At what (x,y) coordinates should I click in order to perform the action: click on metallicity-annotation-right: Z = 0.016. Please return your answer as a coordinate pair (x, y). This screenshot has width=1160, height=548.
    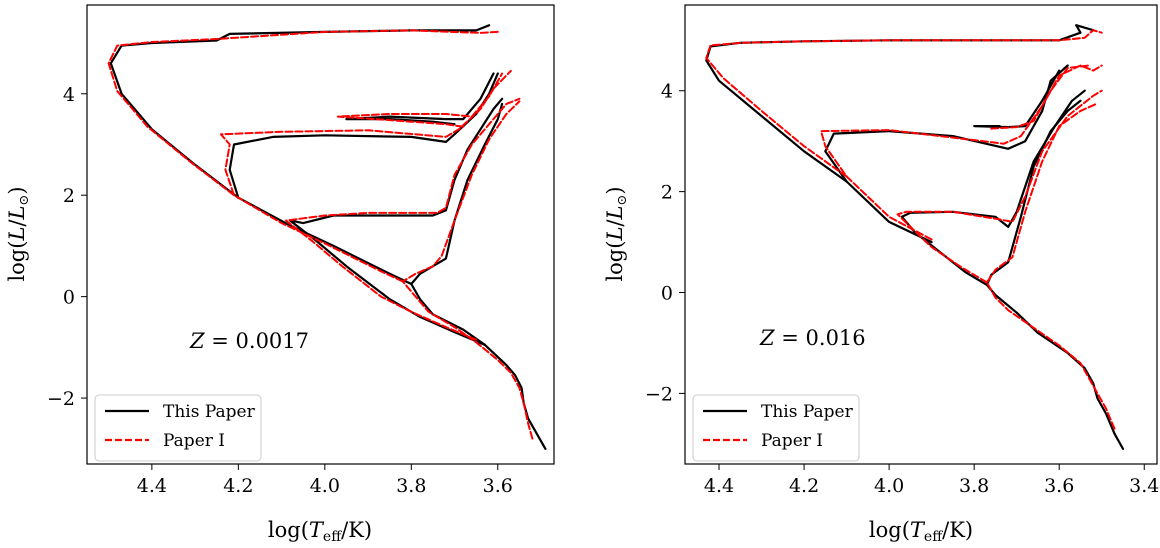
    Looking at the image, I should click on (812, 338).